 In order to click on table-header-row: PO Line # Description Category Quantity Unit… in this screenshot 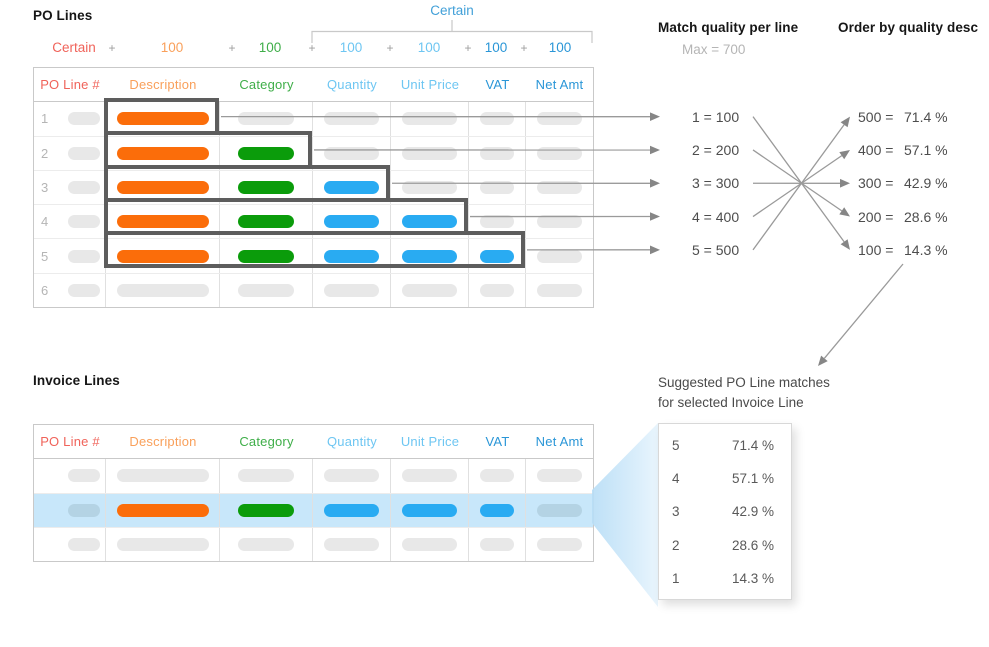, I will do `click(313, 85)`.